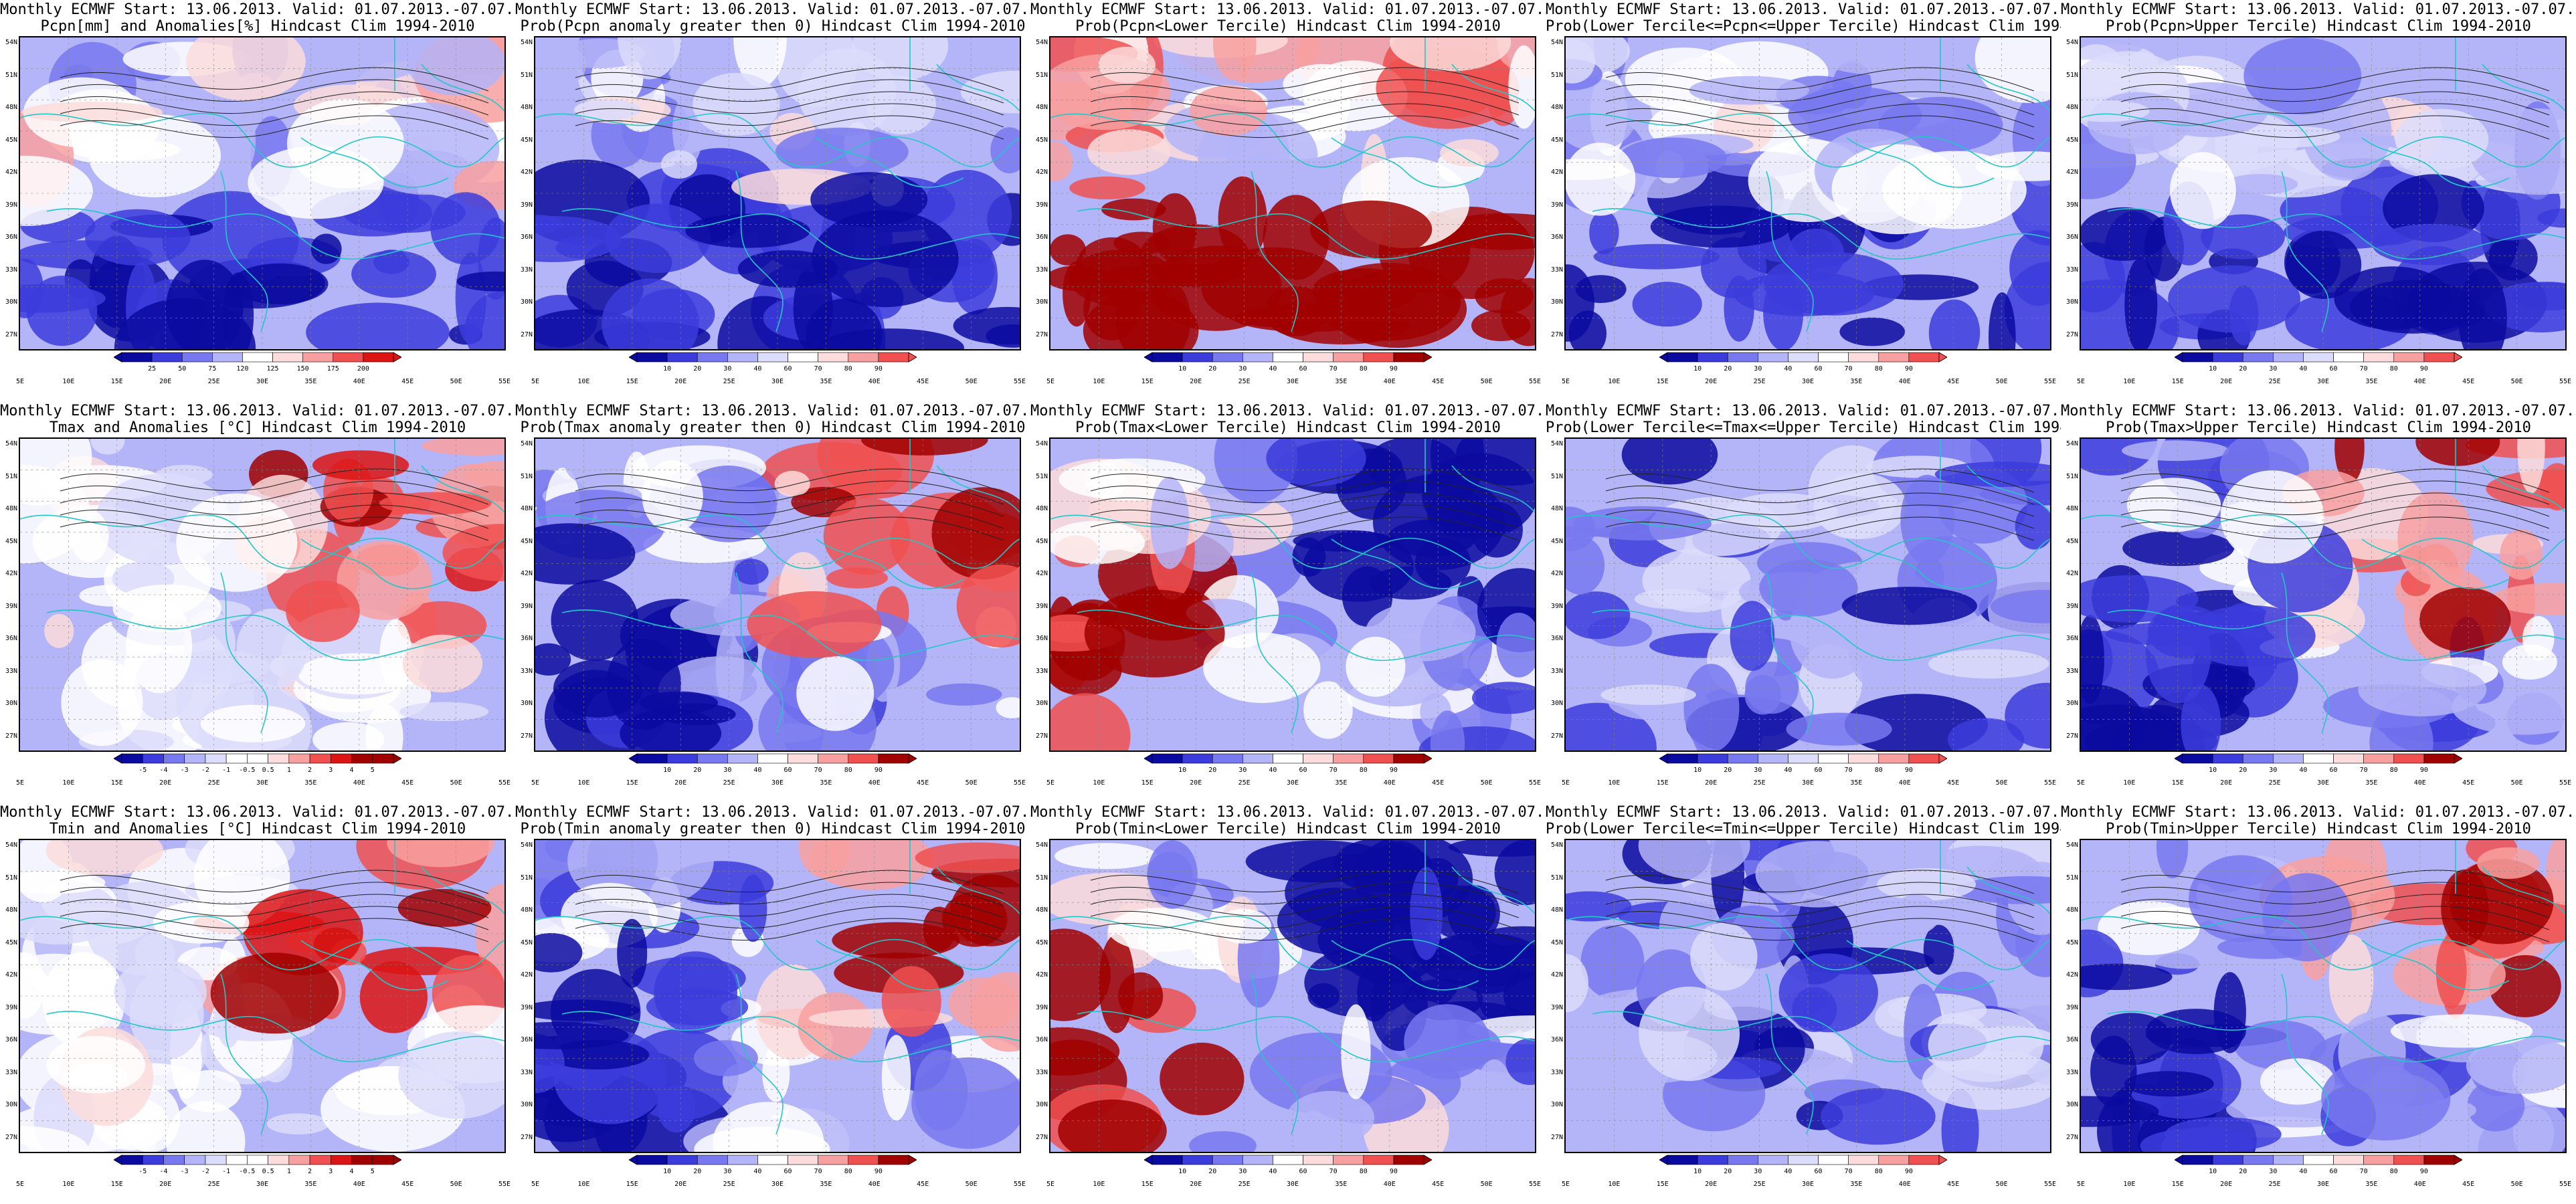 This screenshot has height=1204, width=2576. Describe the element at coordinates (165, 381) in the screenshot. I see `longitude-label: 20E` at that location.